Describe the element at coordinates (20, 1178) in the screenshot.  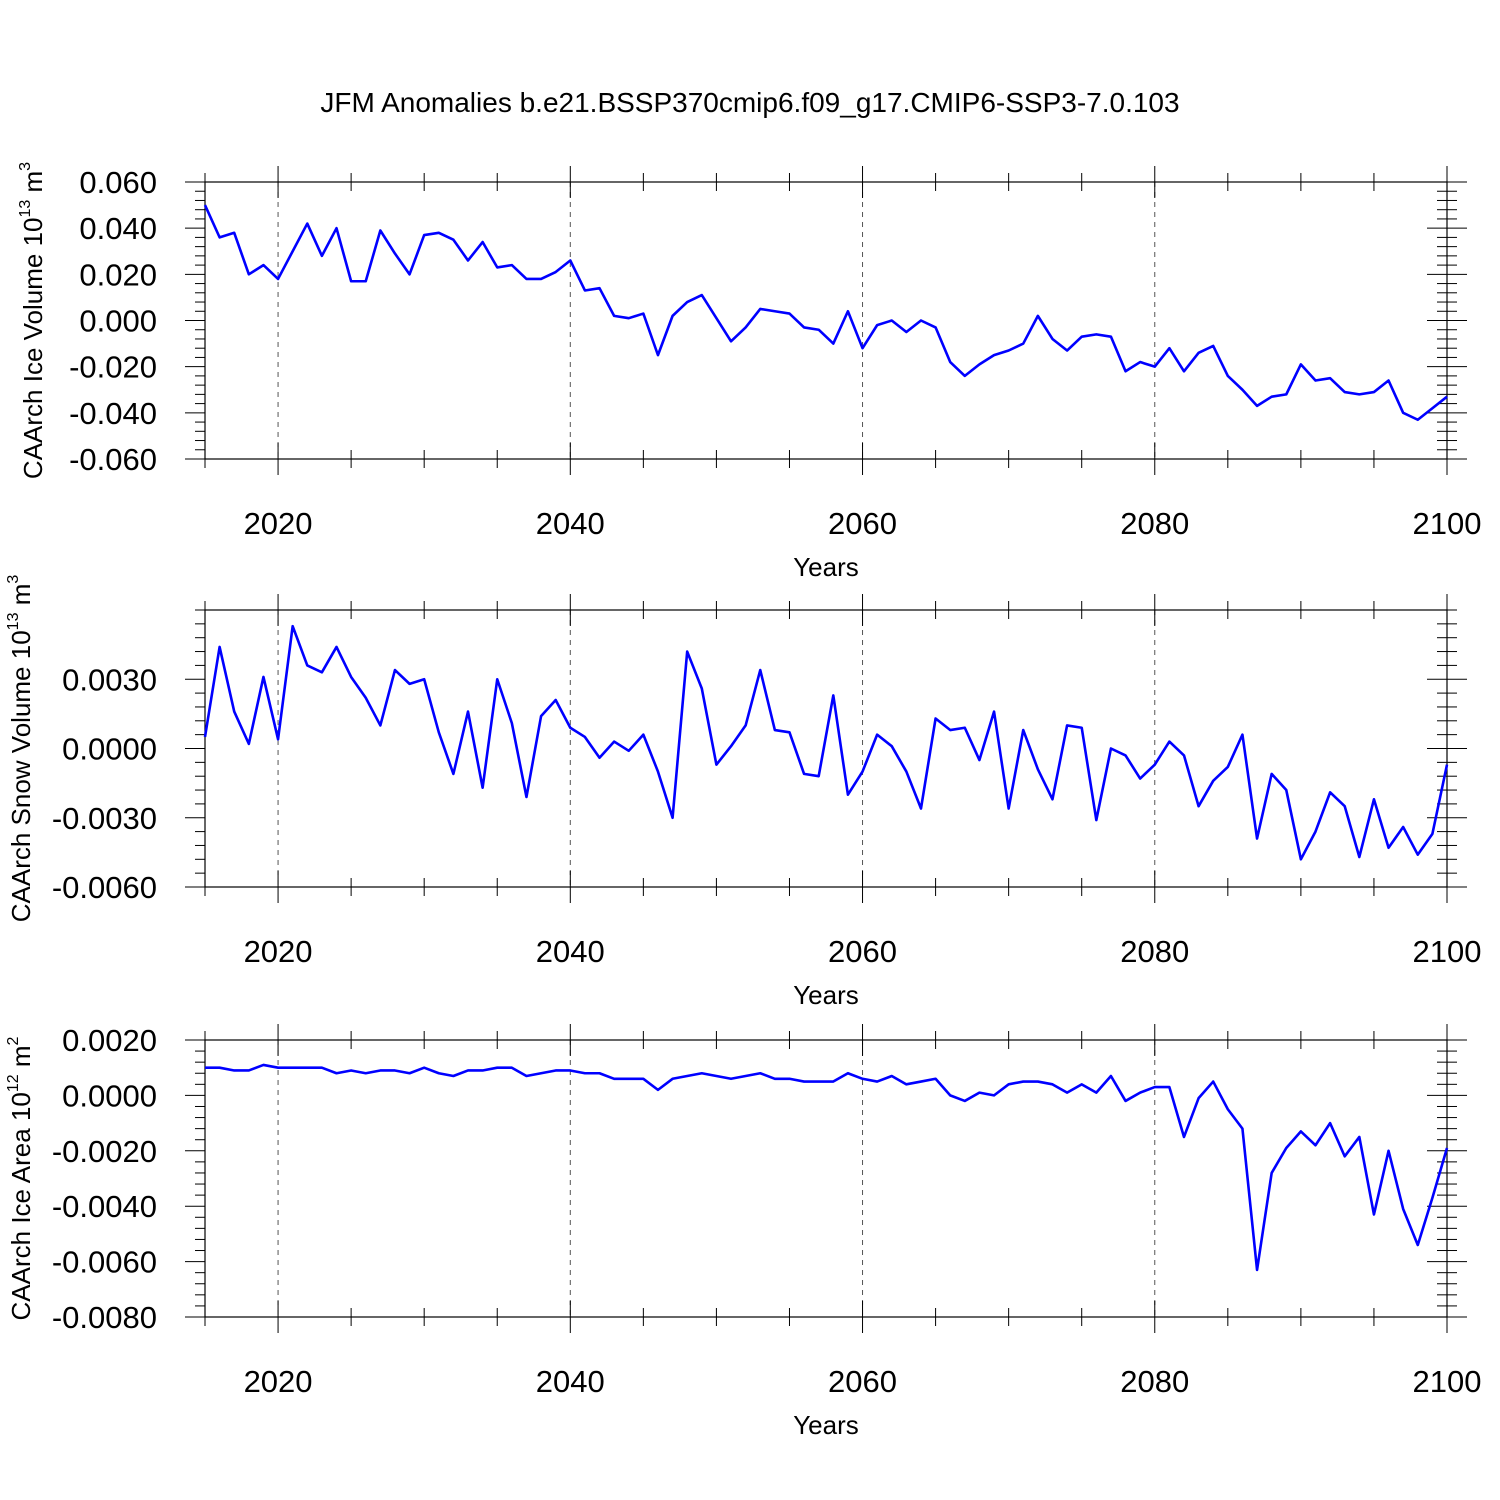
I see `y-axis-label: CAArch Ice Area 1012 m2` at that location.